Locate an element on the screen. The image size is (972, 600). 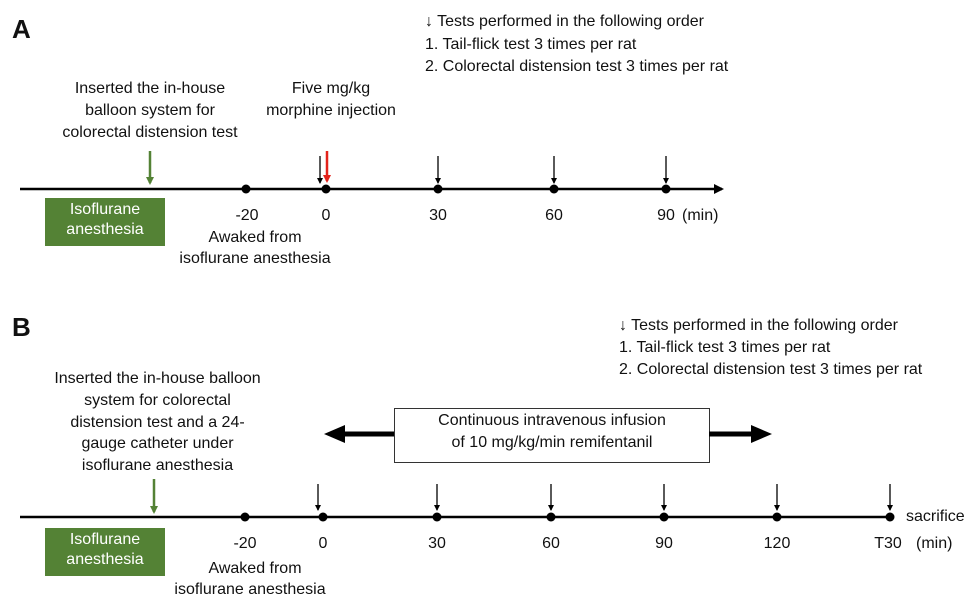
panel-b-tick-label-120: 120 is located at coordinates (777, 543).